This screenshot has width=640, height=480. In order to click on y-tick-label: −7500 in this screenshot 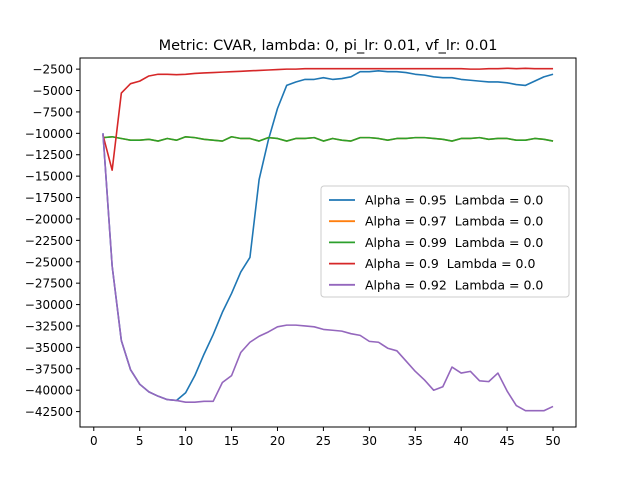, I will do `click(52, 112)`.